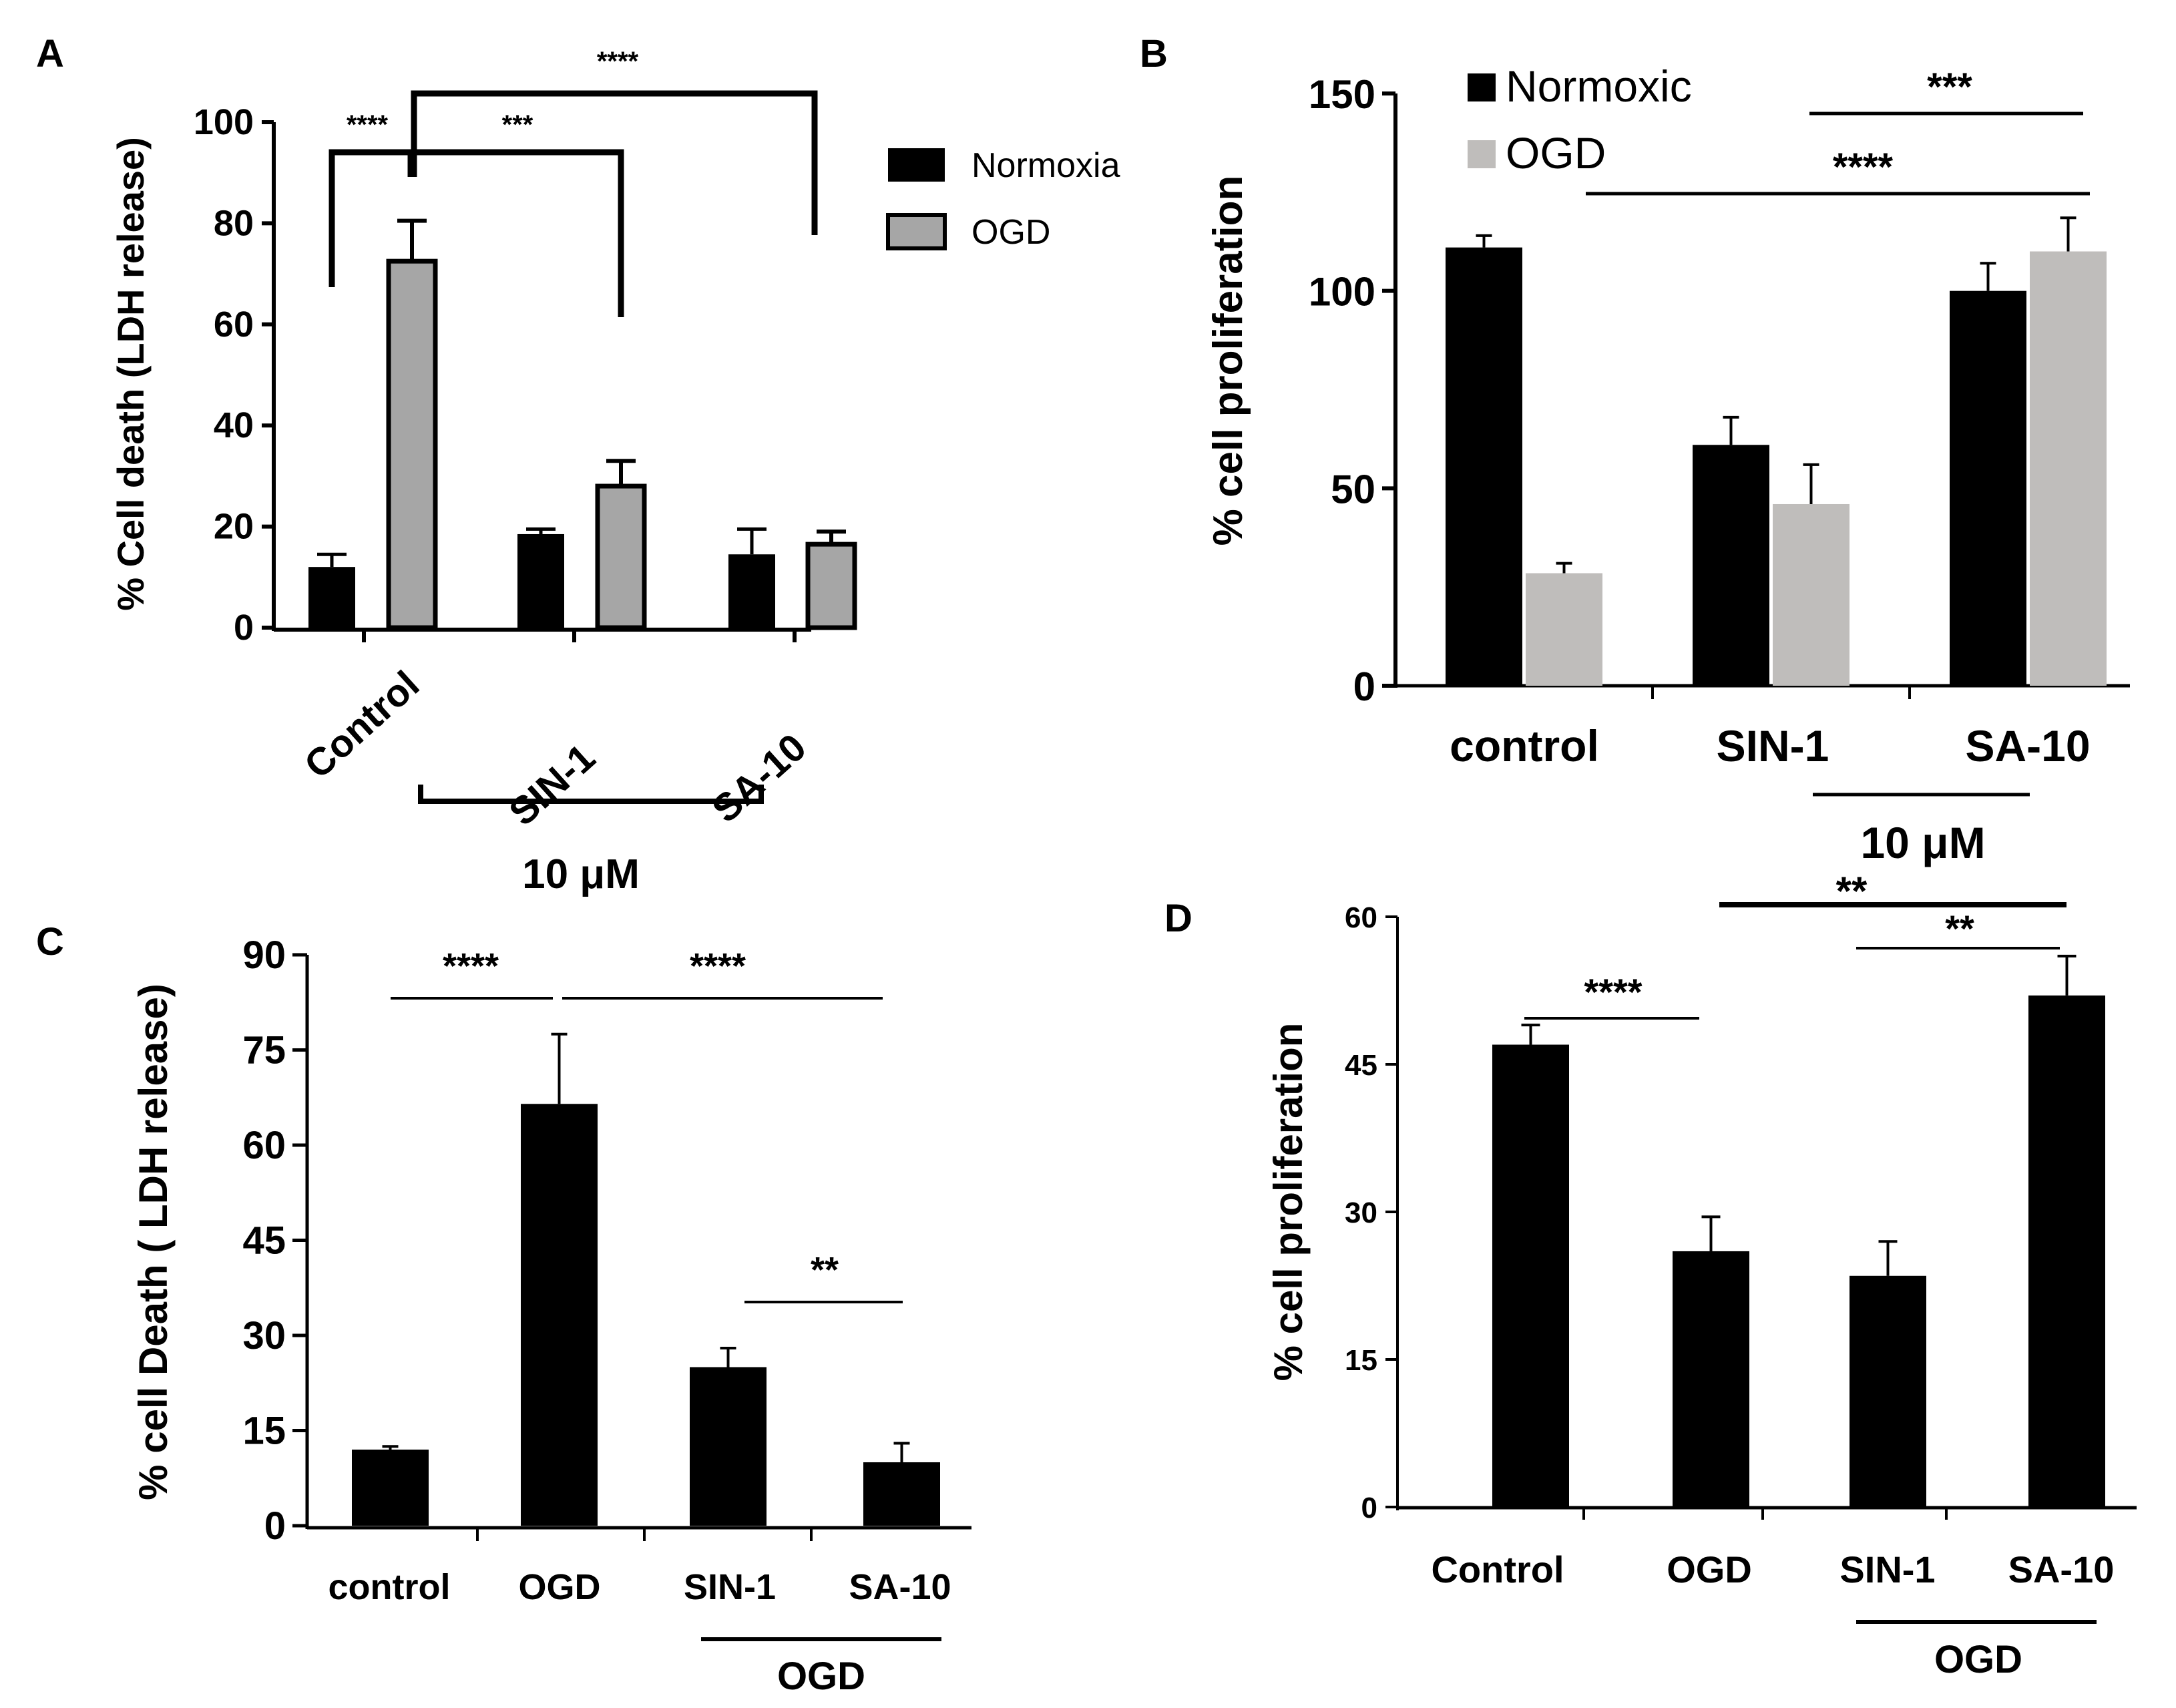 The width and height of the screenshot is (2176, 1708). What do you see at coordinates (1960, 928) in the screenshot?
I see `panel-d-sig-label-3: **` at bounding box center [1960, 928].